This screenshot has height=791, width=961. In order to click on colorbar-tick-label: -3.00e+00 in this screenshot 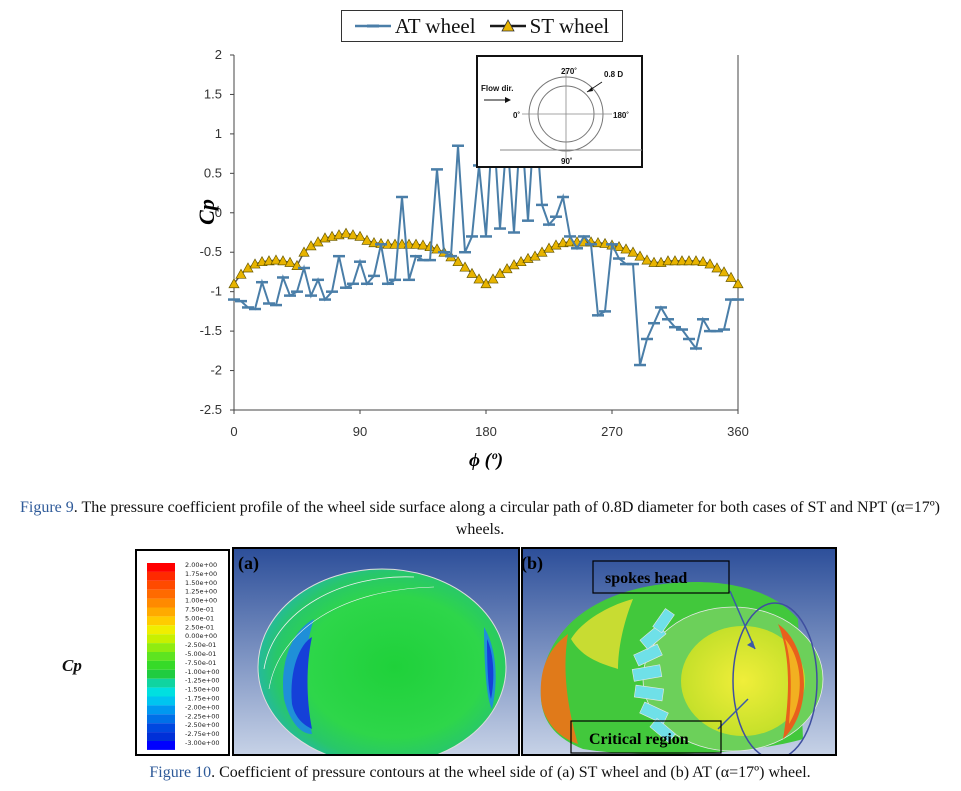, I will do `click(202, 743)`.